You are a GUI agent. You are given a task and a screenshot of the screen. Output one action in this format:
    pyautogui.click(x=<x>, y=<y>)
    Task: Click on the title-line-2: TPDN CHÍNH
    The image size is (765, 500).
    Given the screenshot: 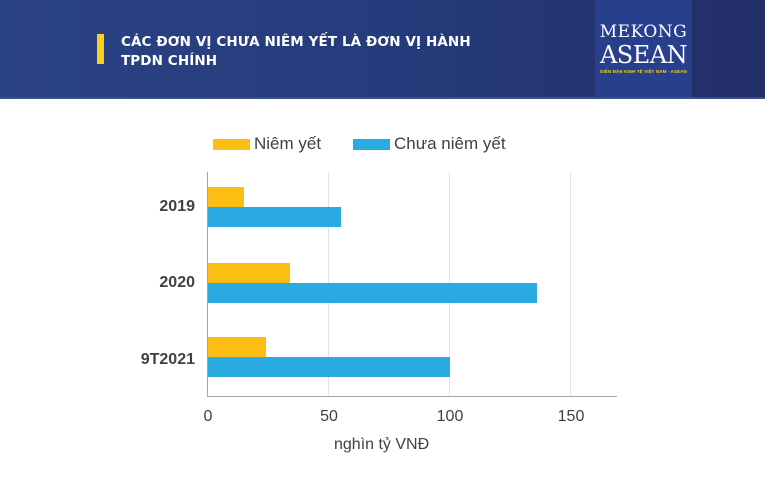 What is the action you would take?
    pyautogui.click(x=169, y=61)
    